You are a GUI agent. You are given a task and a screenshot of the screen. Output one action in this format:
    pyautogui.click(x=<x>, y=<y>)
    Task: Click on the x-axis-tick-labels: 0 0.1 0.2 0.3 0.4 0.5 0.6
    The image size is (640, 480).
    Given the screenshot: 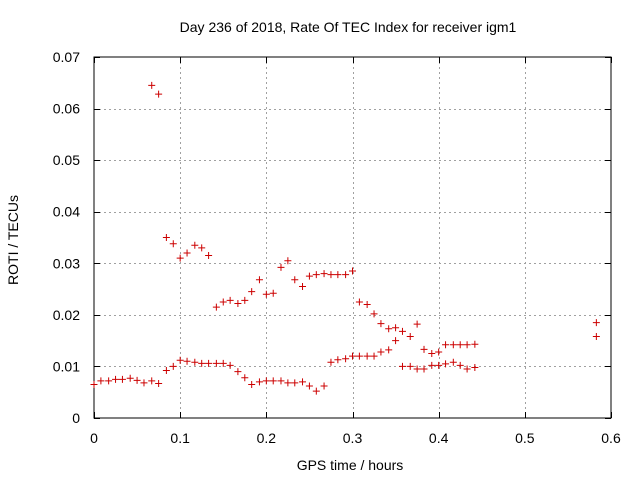 What is the action you would take?
    pyautogui.click(x=355, y=438)
    